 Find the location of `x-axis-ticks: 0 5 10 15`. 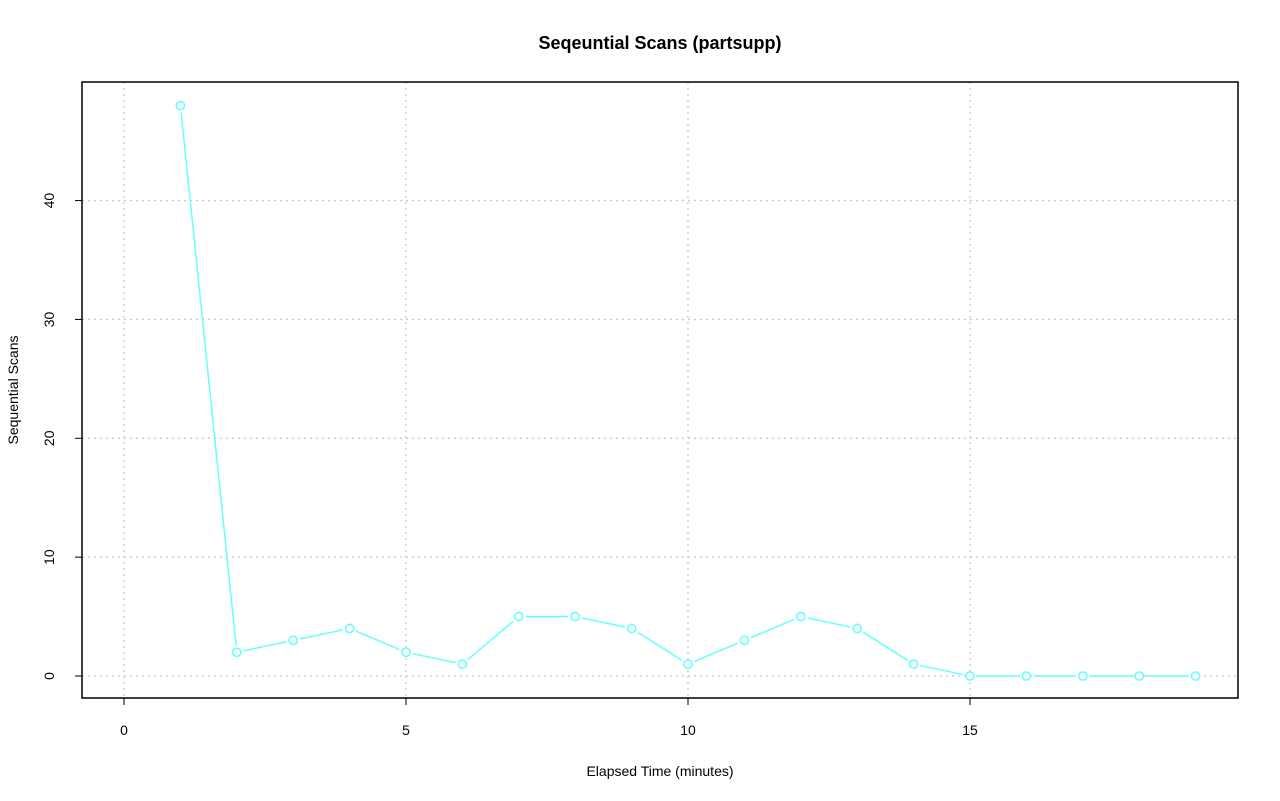

x-axis-ticks: 0 5 10 15 is located at coordinates (549, 718).